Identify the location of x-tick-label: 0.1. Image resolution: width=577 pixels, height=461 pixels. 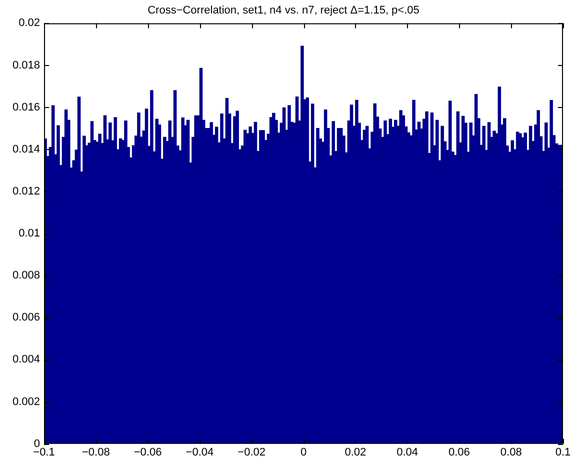
(563, 452).